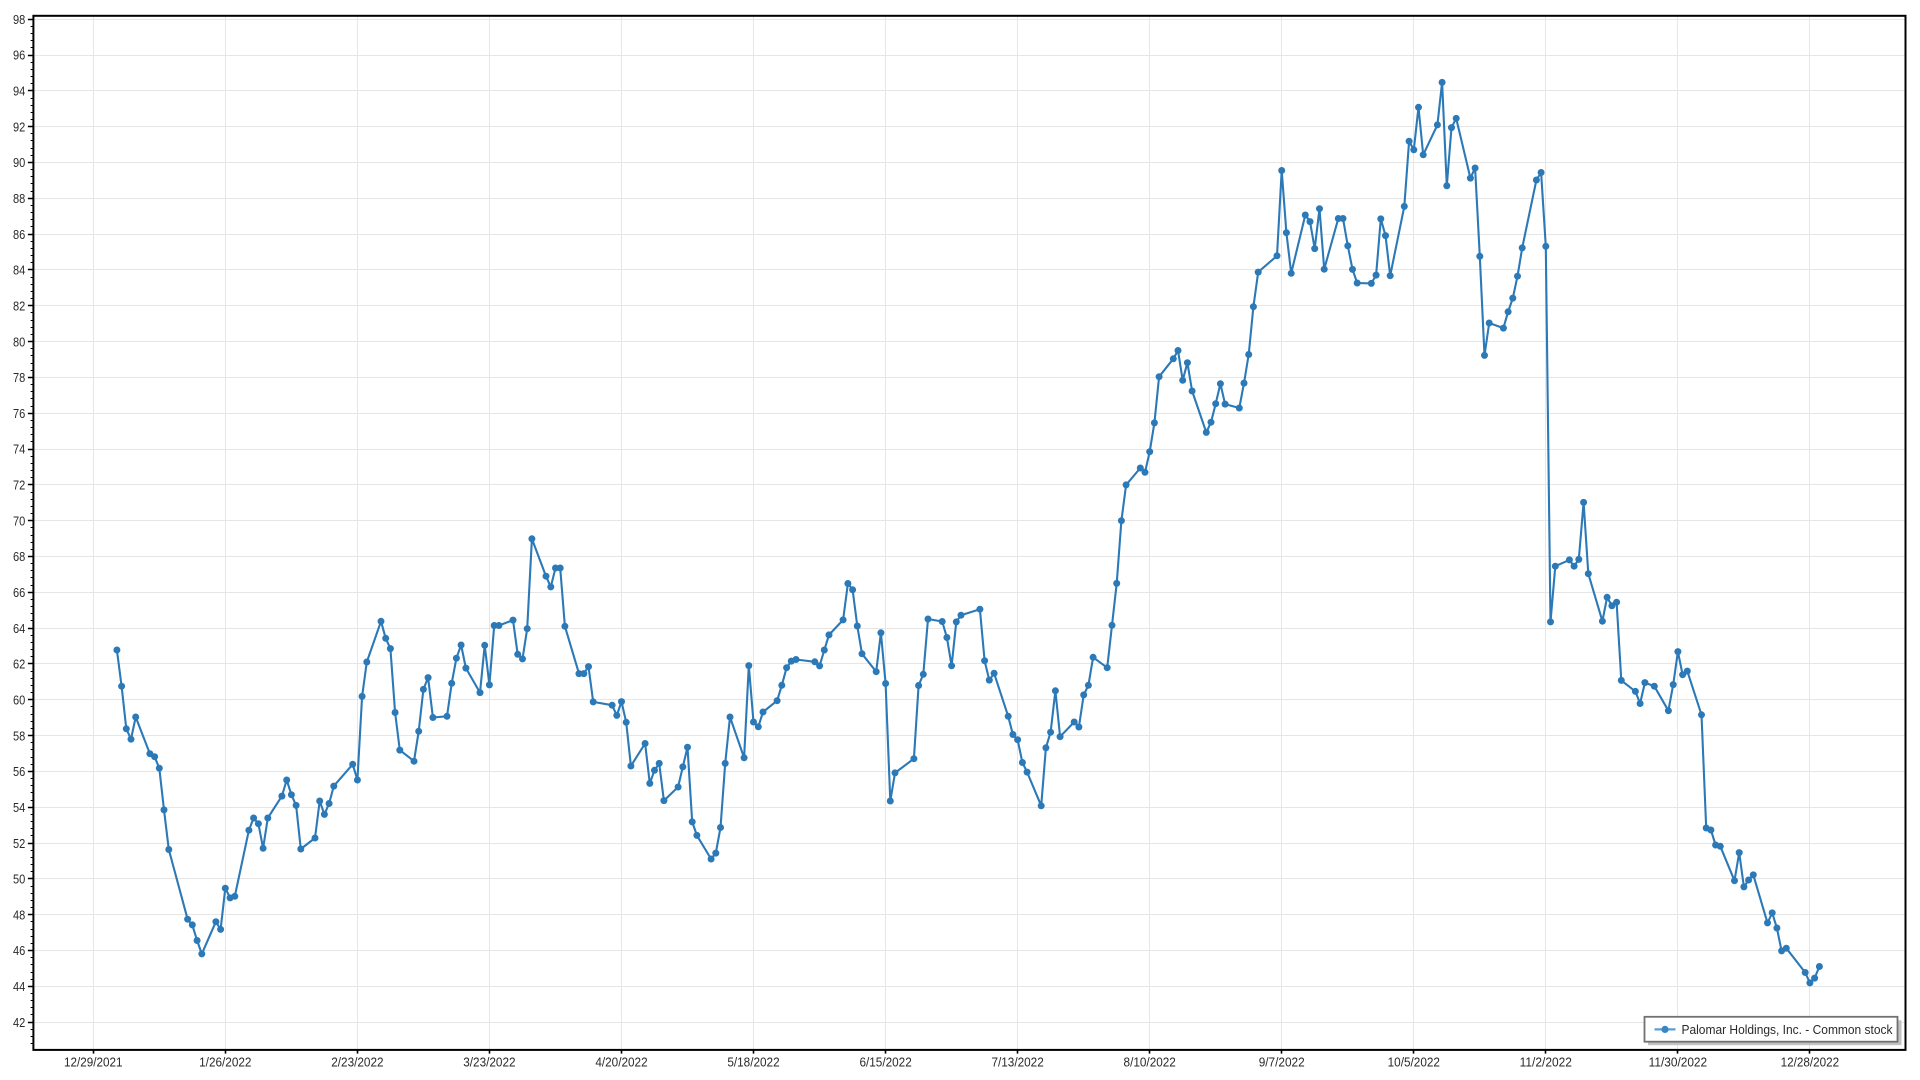 The width and height of the screenshot is (1920, 1080). What do you see at coordinates (19, 843) in the screenshot?
I see `svg-text: 52` at bounding box center [19, 843].